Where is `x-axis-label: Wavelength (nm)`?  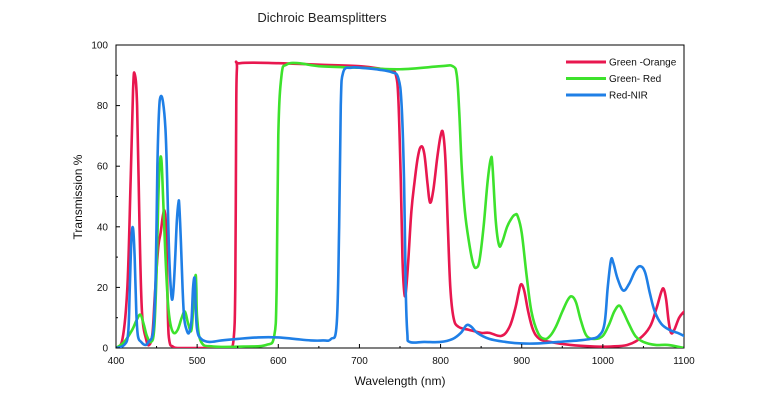
x-axis-label: Wavelength (nm) is located at coordinates (400, 381).